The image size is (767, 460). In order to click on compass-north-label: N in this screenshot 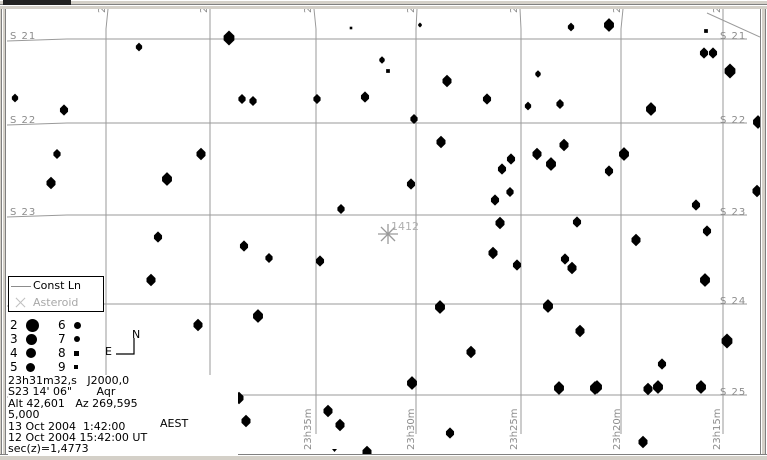, I will do `click(136, 334)`.